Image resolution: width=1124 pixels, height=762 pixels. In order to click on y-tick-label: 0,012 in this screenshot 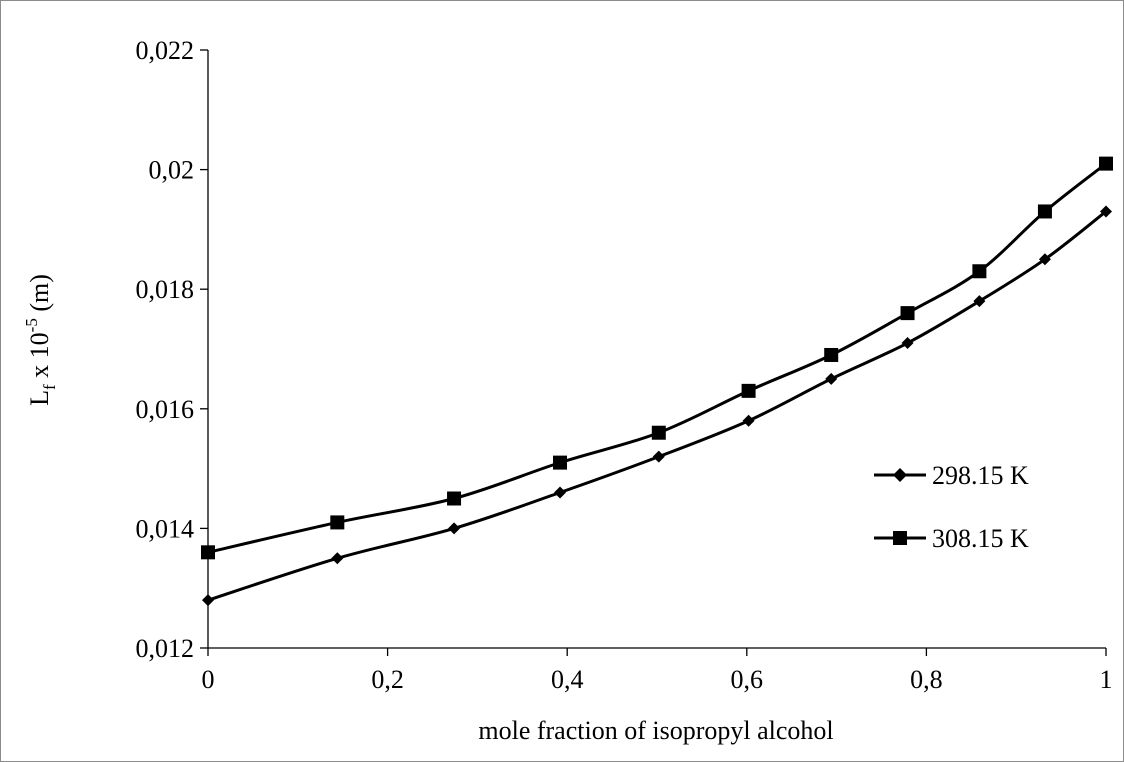, I will do `click(165, 648)`.